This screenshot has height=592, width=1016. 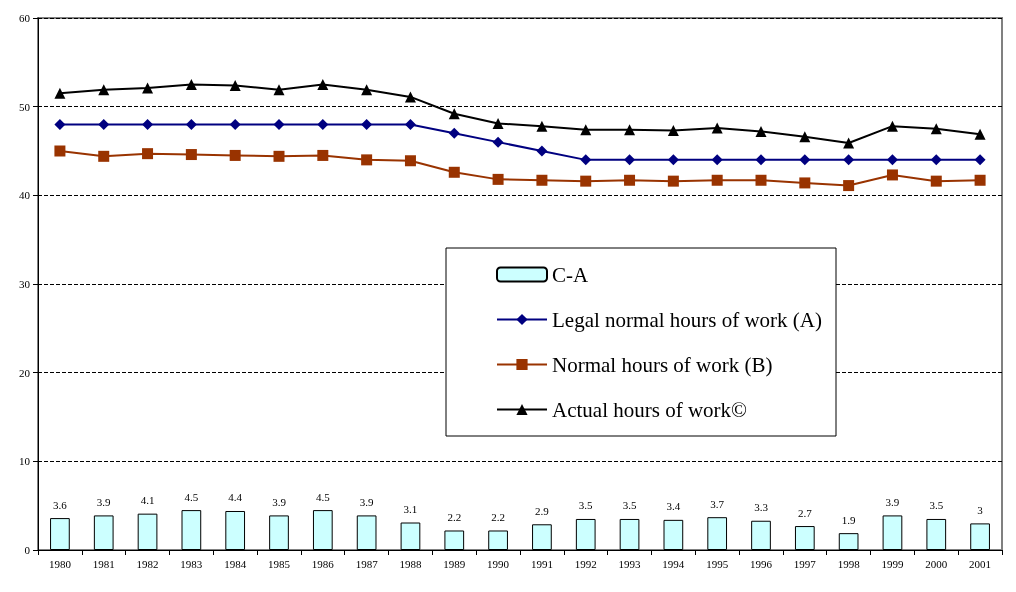 What do you see at coordinates (25, 284) in the screenshot?
I see `y-tick-label: 30` at bounding box center [25, 284].